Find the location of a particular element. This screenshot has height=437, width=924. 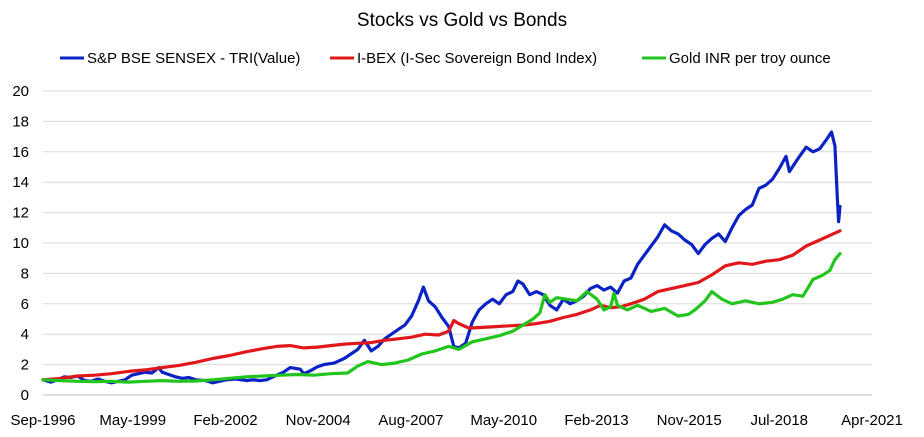

y-tick-label: 8 is located at coordinates (25, 273).